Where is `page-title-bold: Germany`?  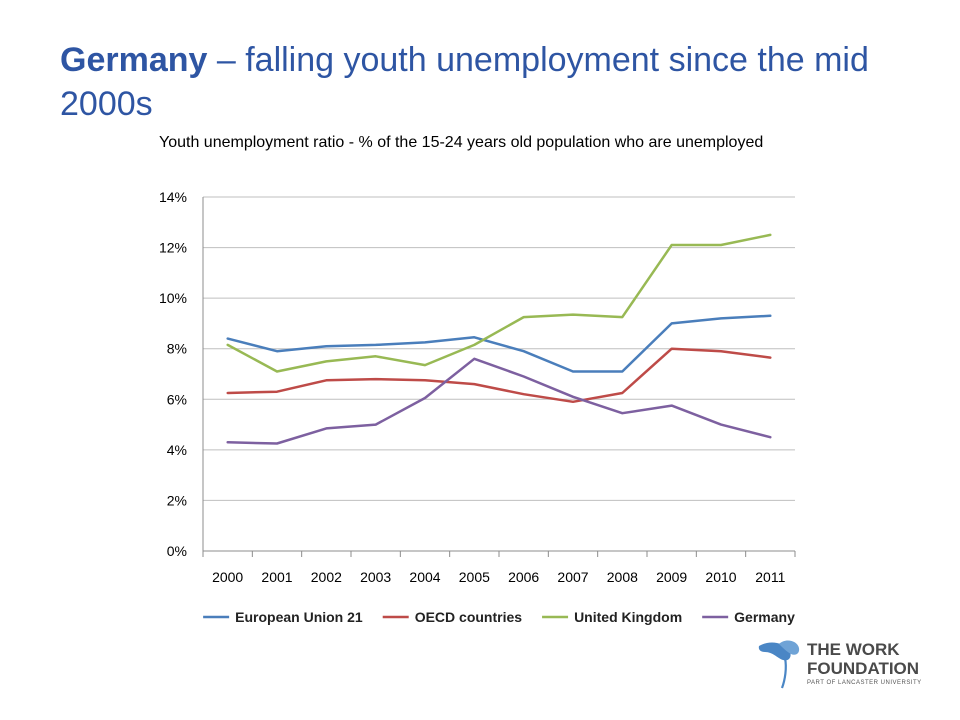 page-title-bold: Germany is located at coordinates (134, 60).